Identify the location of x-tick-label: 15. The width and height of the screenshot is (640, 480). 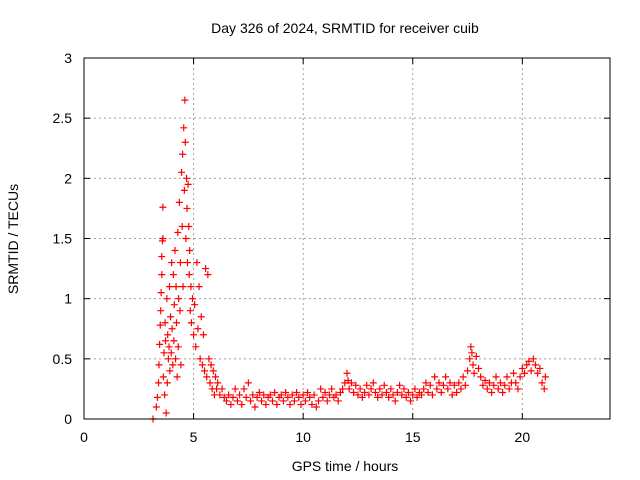
(413, 437).